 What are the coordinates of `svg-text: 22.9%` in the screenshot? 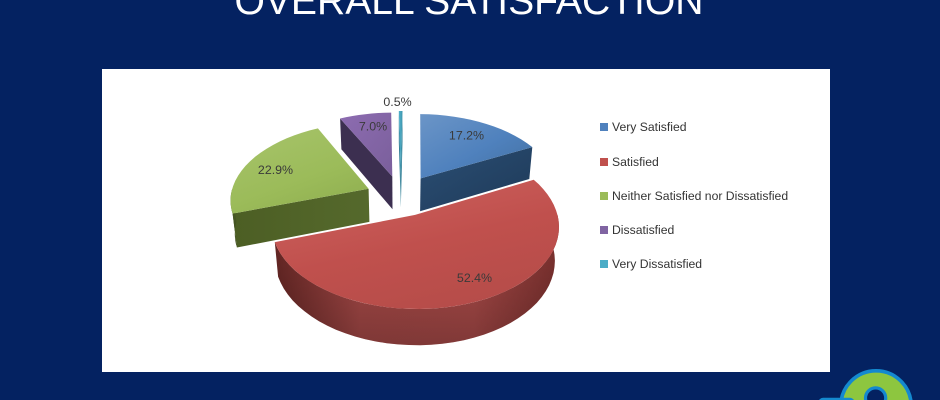 It's located at (275, 170).